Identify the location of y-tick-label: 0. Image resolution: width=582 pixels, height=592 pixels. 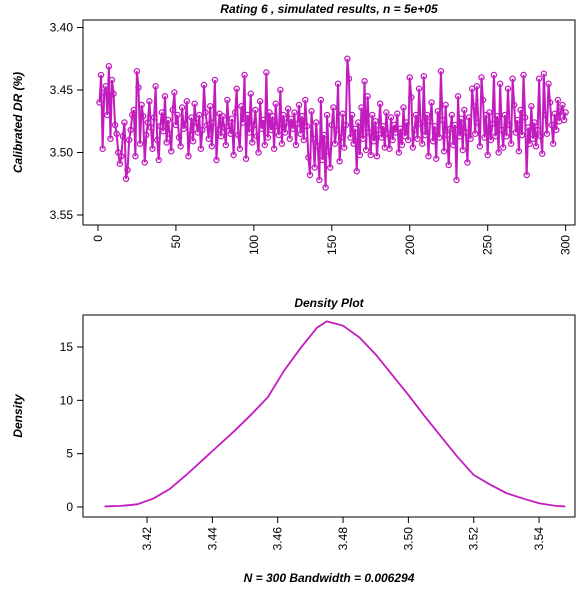
(69, 507).